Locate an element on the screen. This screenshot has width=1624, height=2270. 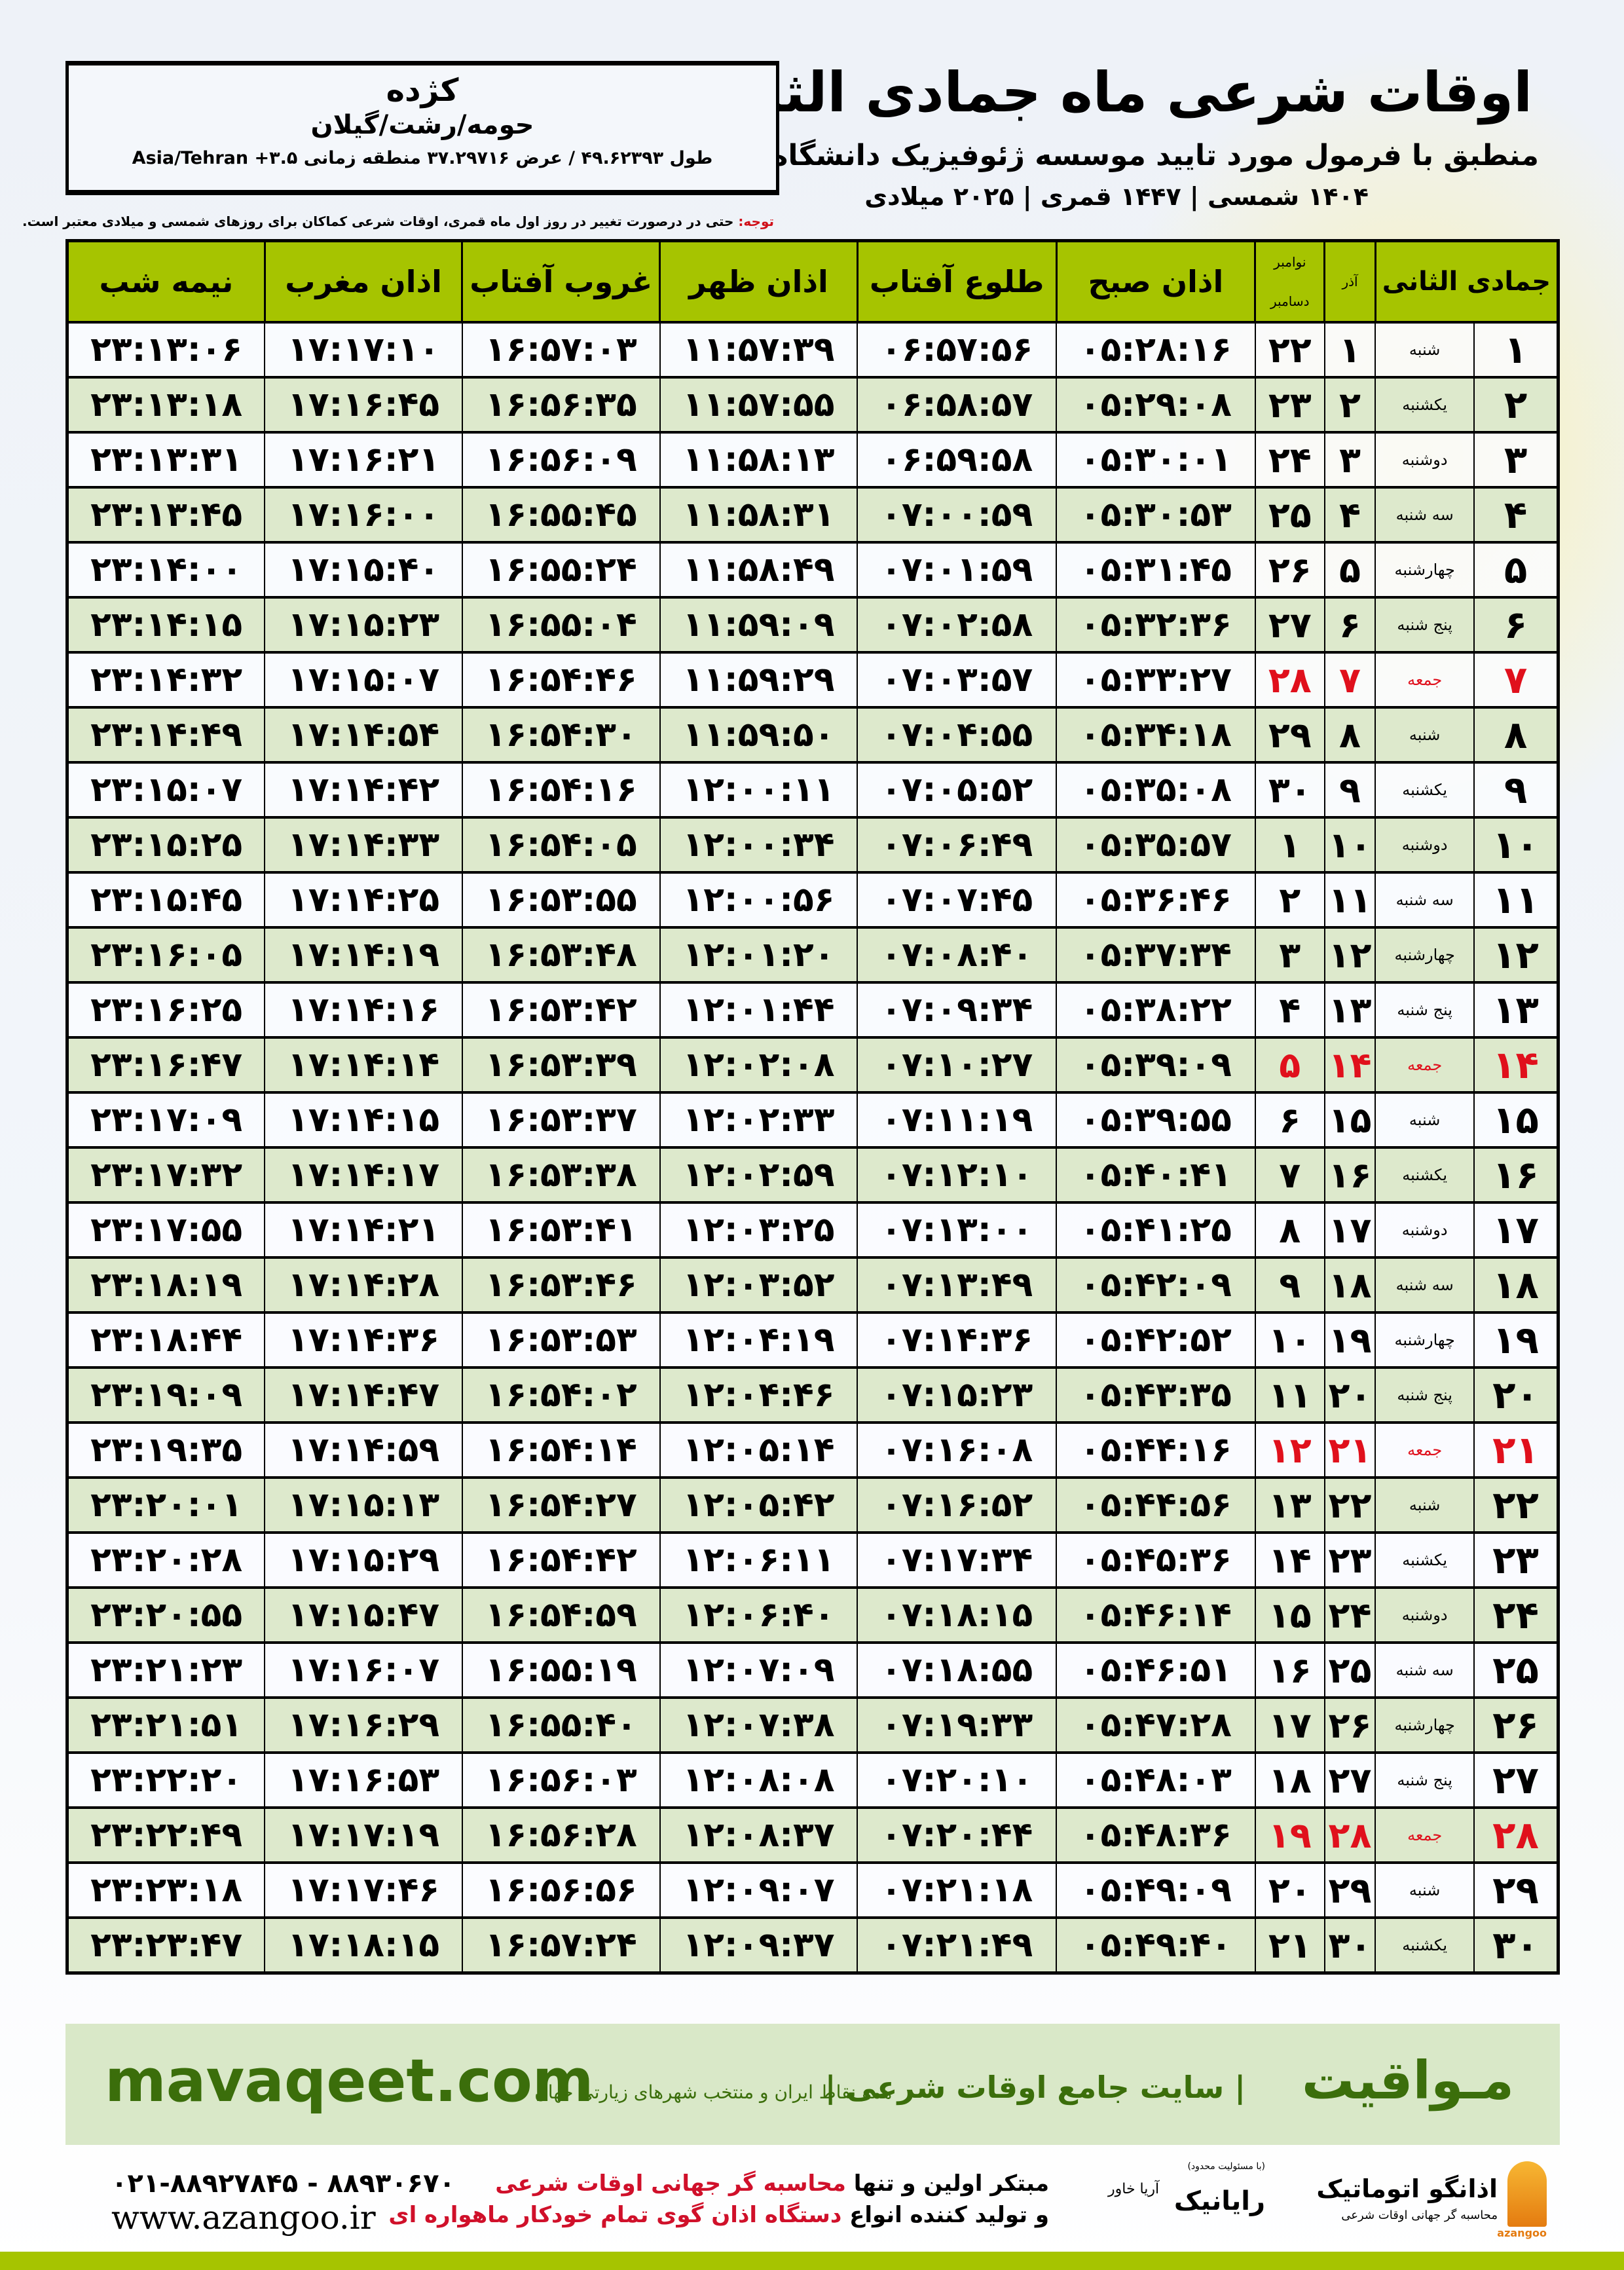
cell-fajr: ۰۵:۴۴:۱۶ is located at coordinates (1156, 1449).